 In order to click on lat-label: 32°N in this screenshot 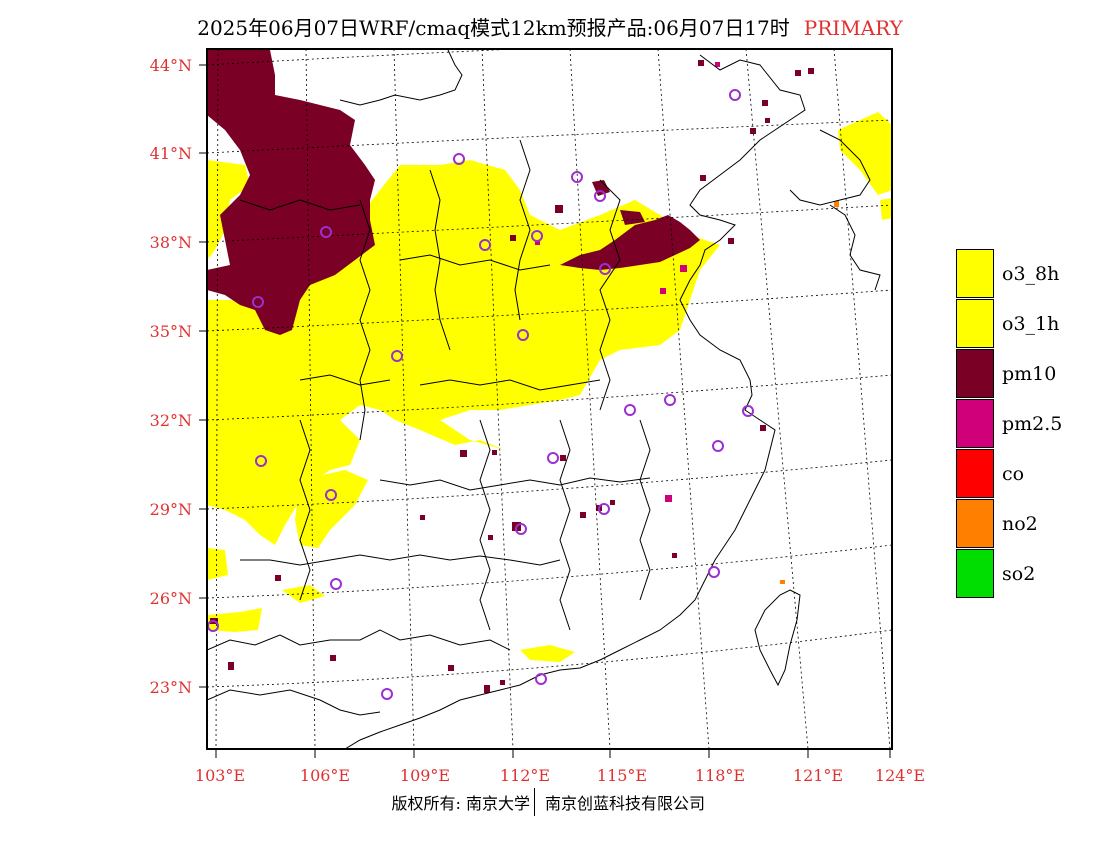, I will do `click(171, 420)`.